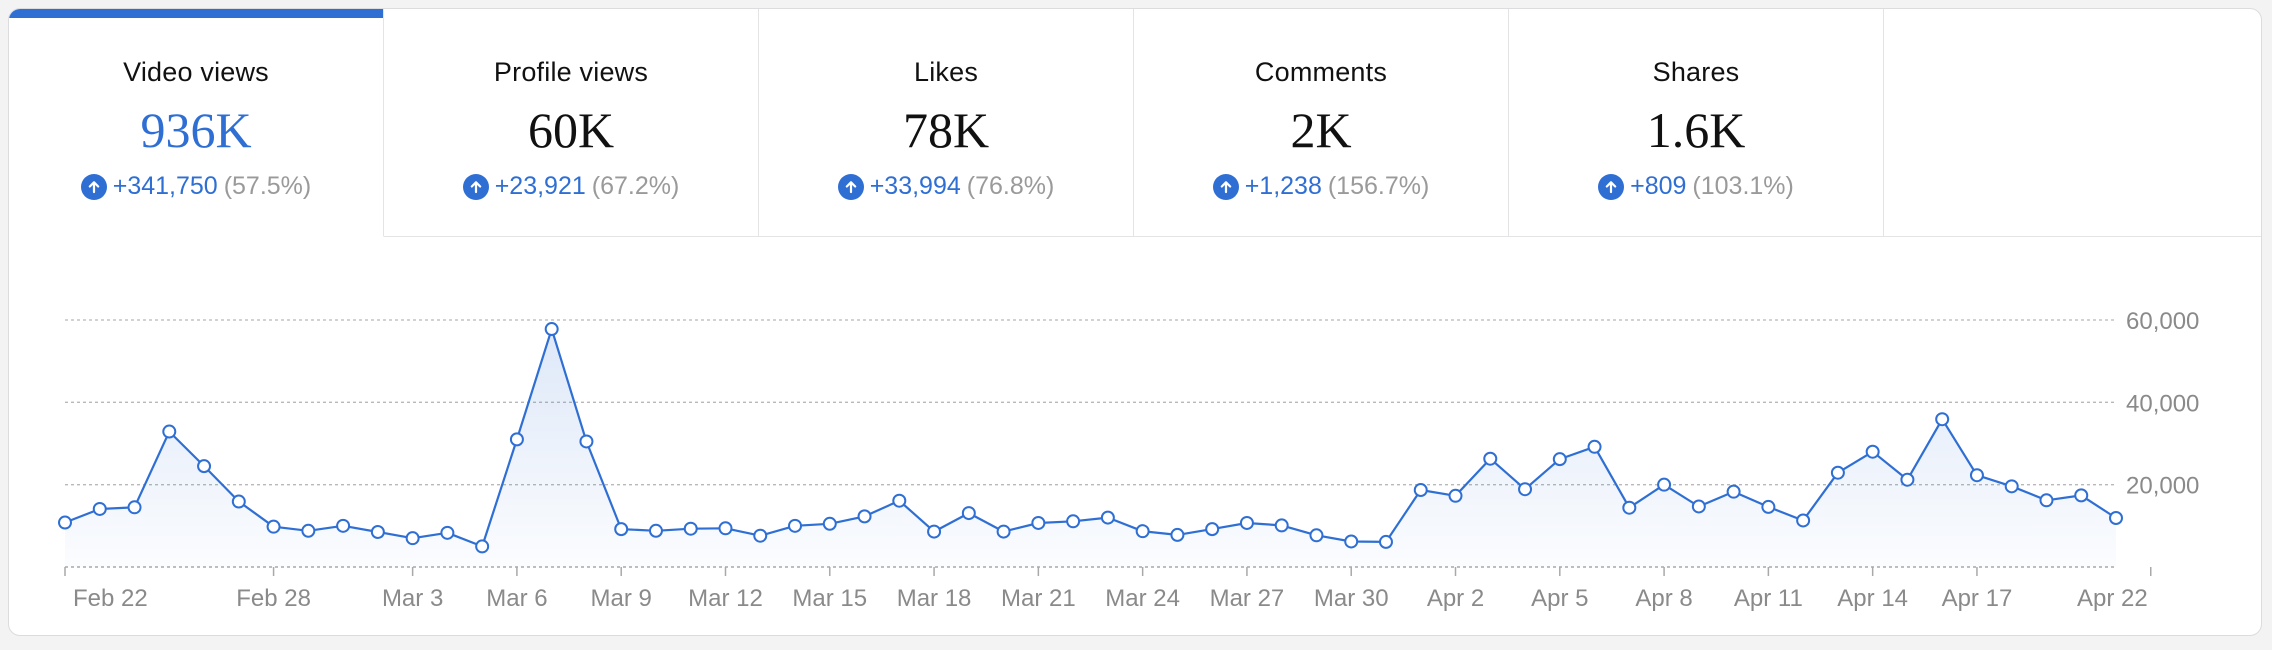  I want to click on tab-shares: Shares 1.6K +809 (103.1%), so click(1696, 123).